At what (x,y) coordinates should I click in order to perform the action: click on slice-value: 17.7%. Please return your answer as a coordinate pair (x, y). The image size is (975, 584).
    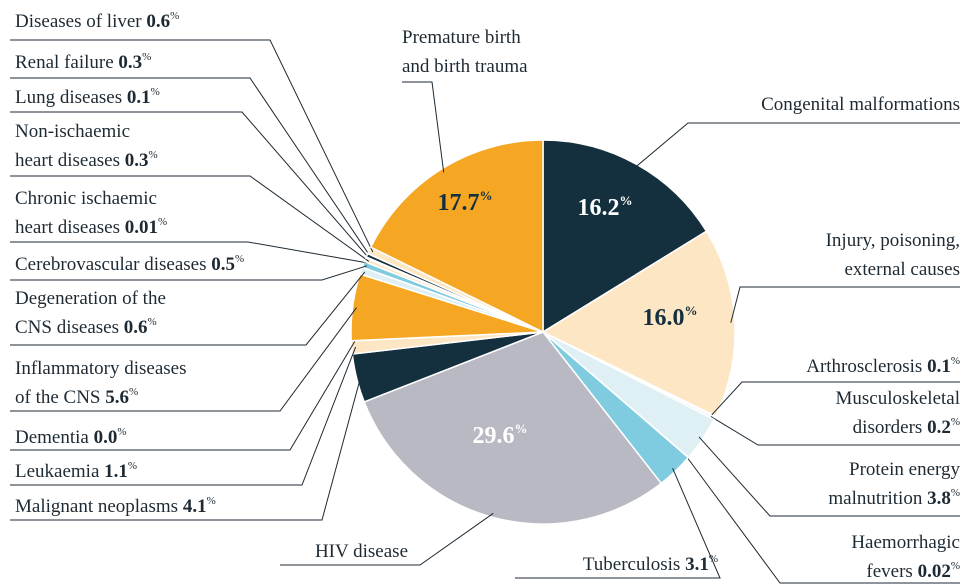
    Looking at the image, I should click on (465, 202).